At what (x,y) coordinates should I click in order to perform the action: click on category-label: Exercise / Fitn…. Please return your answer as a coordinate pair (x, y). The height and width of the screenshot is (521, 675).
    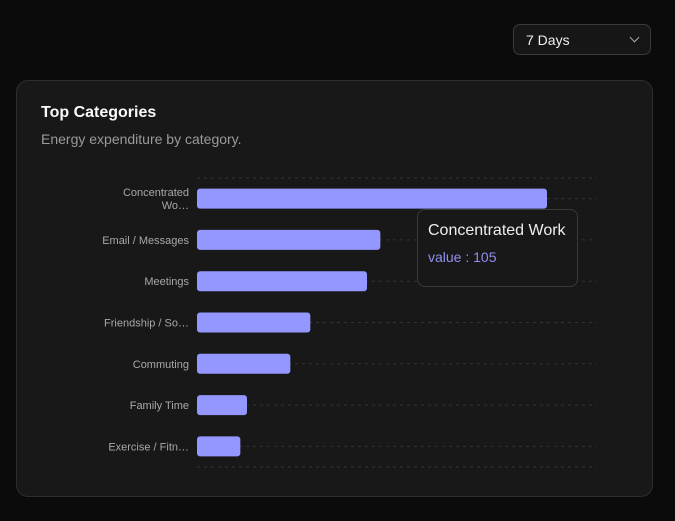
    Looking at the image, I should click on (148, 447).